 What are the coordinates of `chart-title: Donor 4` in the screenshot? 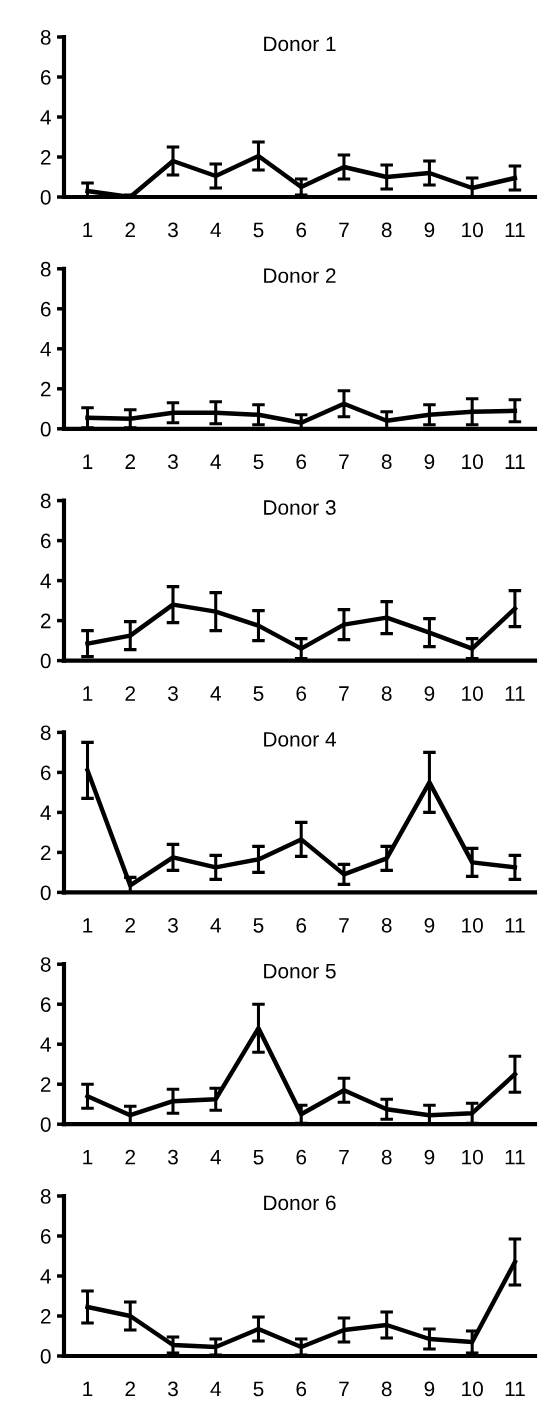 It's located at (300, 739).